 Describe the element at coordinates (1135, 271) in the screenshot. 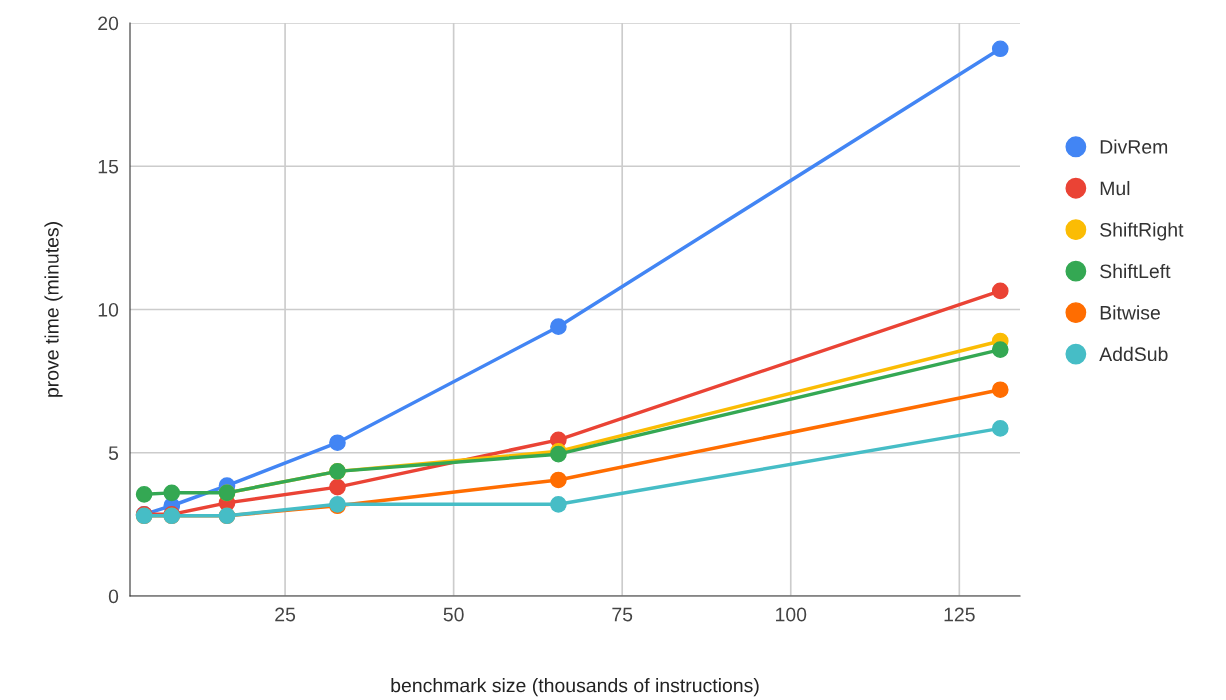

I see `legend-label: ShiftLeft` at that location.